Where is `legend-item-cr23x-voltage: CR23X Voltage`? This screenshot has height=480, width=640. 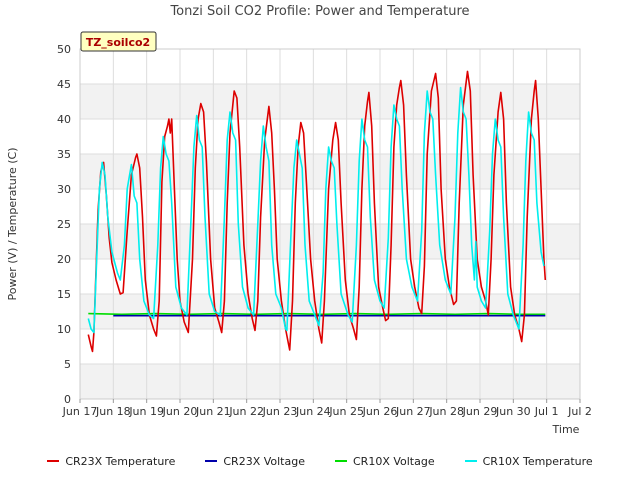 legend-item-cr23x-voltage: CR23X Voltage is located at coordinates (255, 461).